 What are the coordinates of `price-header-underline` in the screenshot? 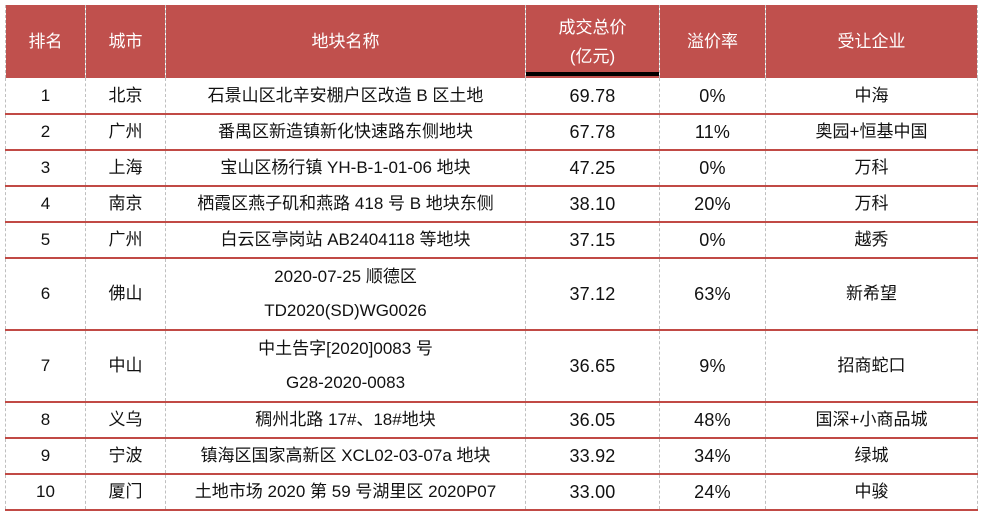 It's located at (592, 74).